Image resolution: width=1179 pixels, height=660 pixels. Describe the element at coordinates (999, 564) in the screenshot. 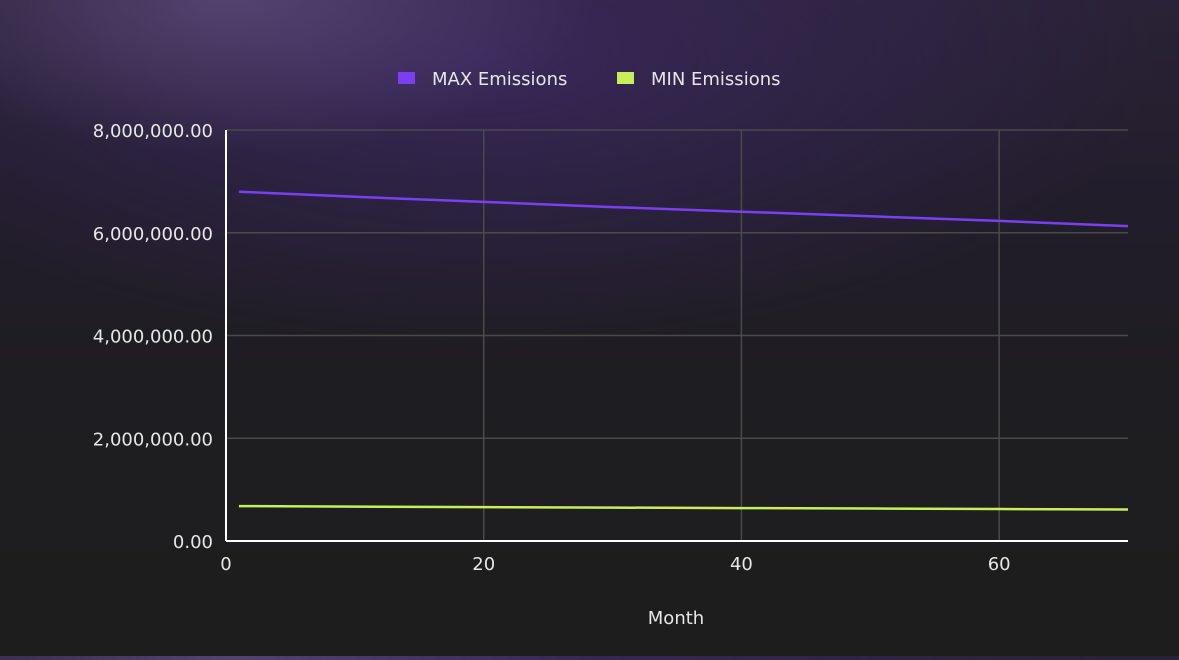

I see `x-tick-label: 60` at that location.